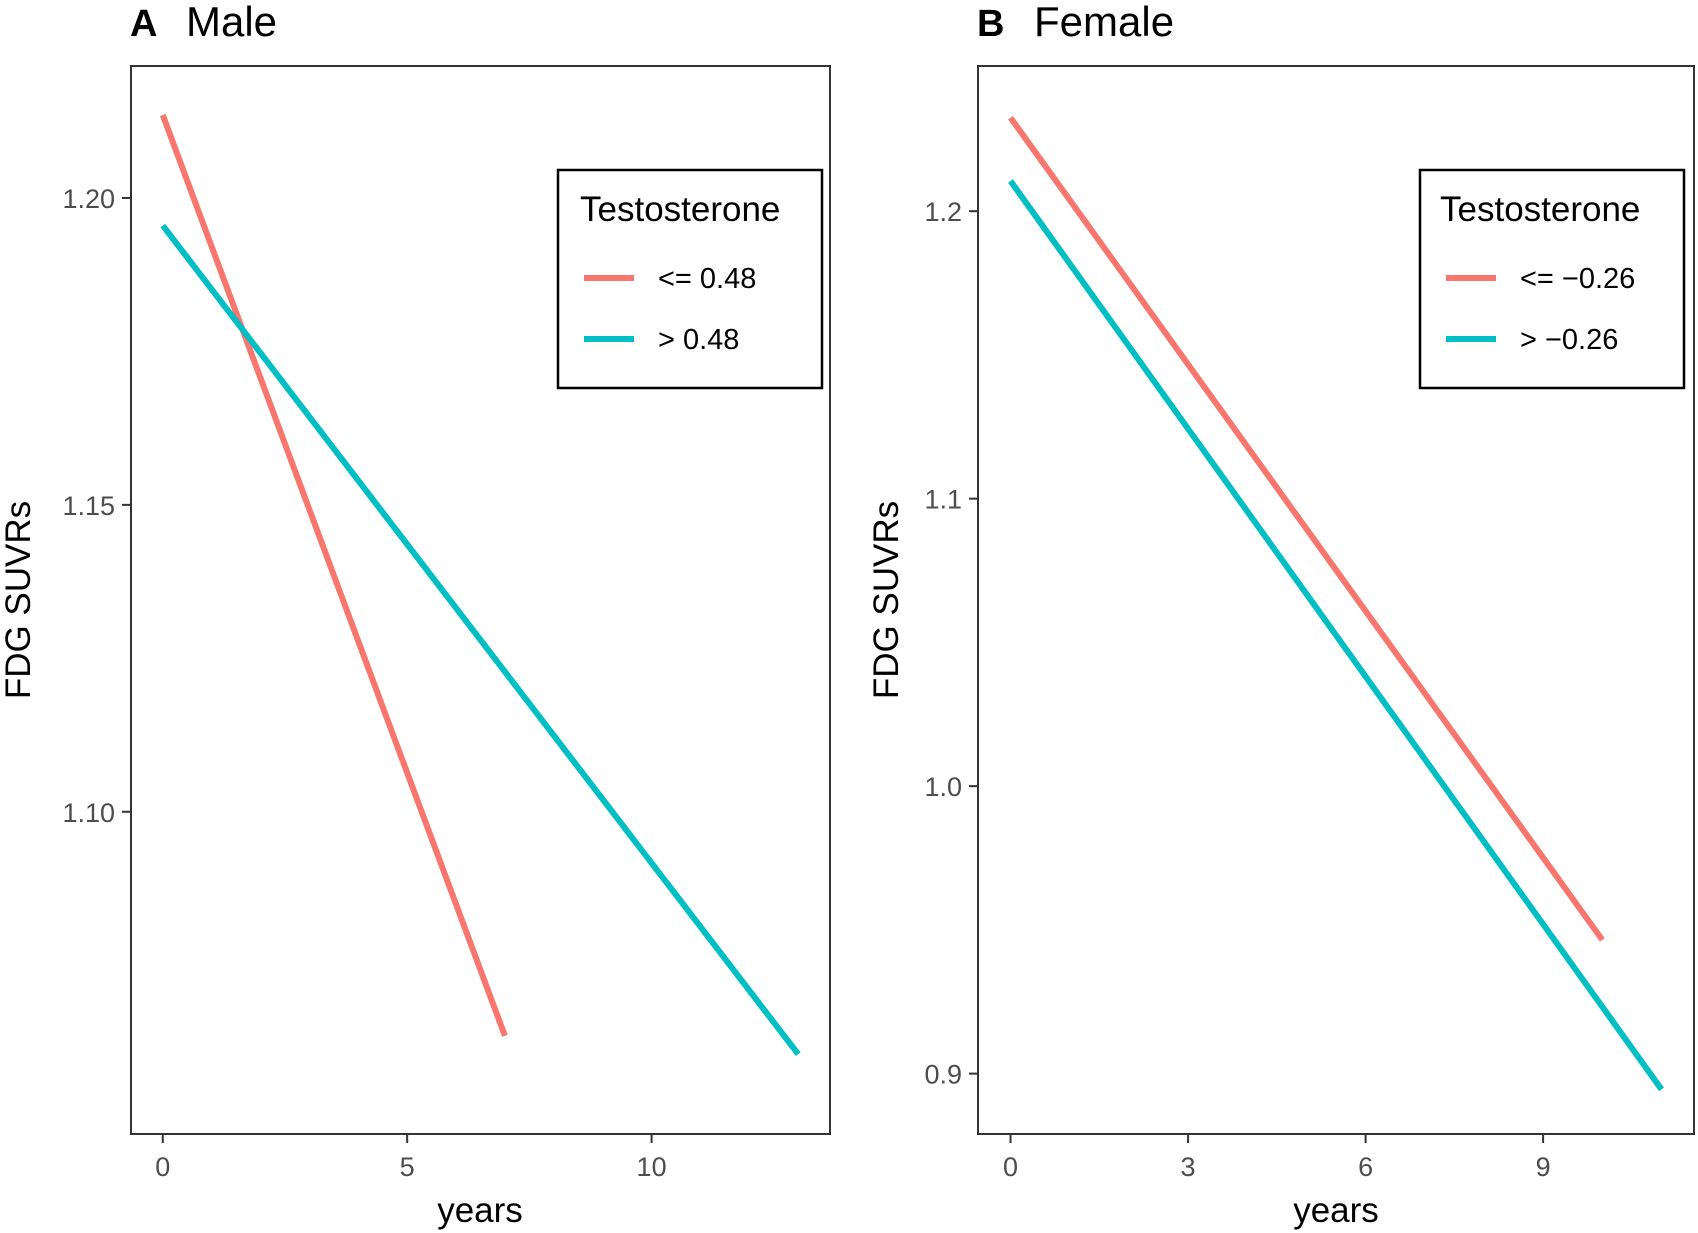 This screenshot has height=1233, width=1698. Describe the element at coordinates (1104, 22) in the screenshot. I see `panel-title: Female` at that location.